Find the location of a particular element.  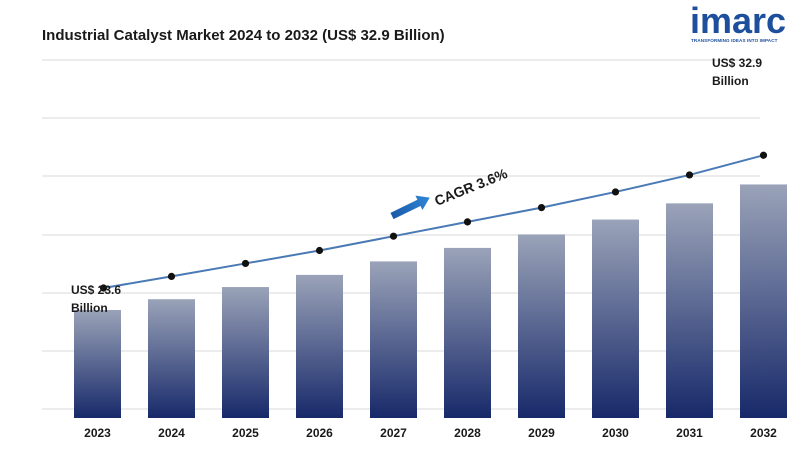

cagr-label: CAGR 3.6% is located at coordinates (471, 187).